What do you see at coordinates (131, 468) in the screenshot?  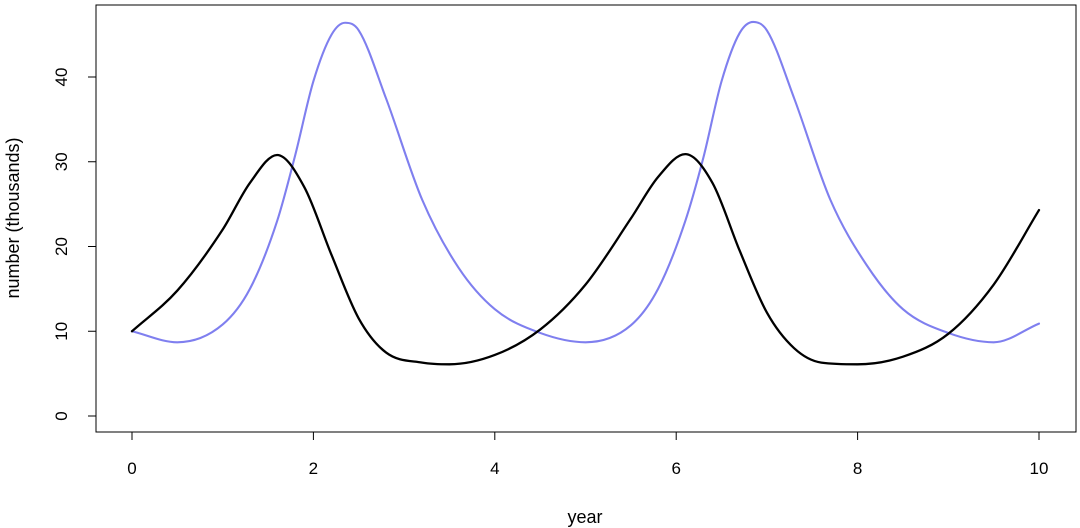 I see `x-tick-label: 0` at bounding box center [131, 468].